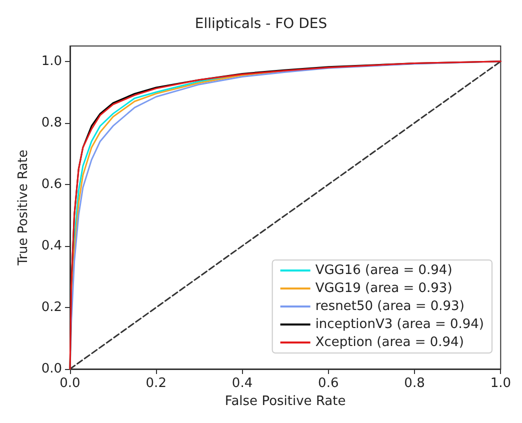  Describe the element at coordinates (501, 383) in the screenshot. I see `x-tick-label: 1.0` at that location.